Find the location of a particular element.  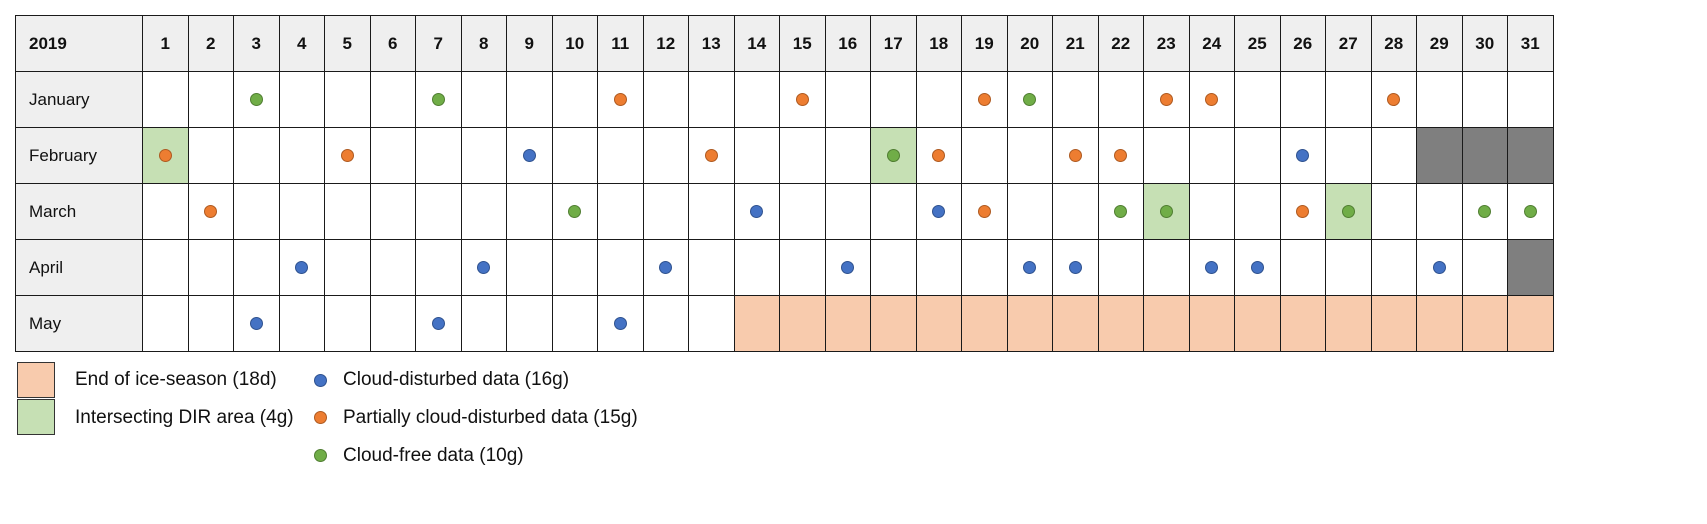

month-row: March is located at coordinates (784, 211).